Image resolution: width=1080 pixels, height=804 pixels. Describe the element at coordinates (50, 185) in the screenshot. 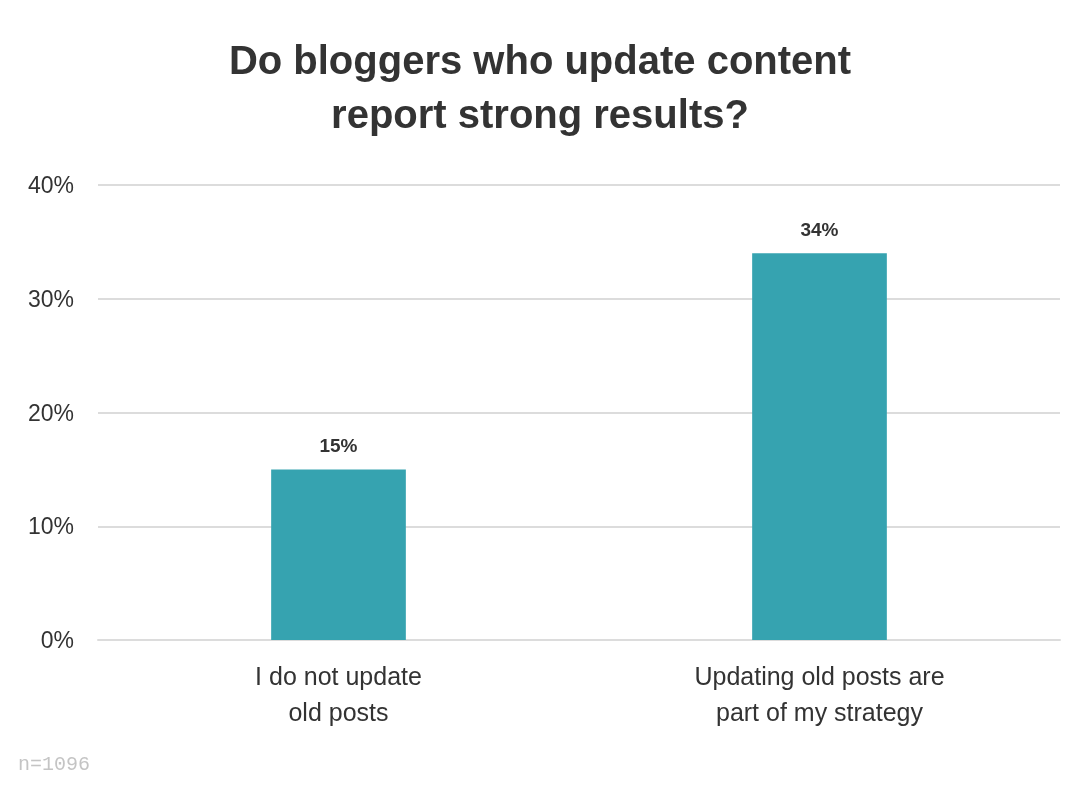

I see `y-tick-label: 40%` at that location.